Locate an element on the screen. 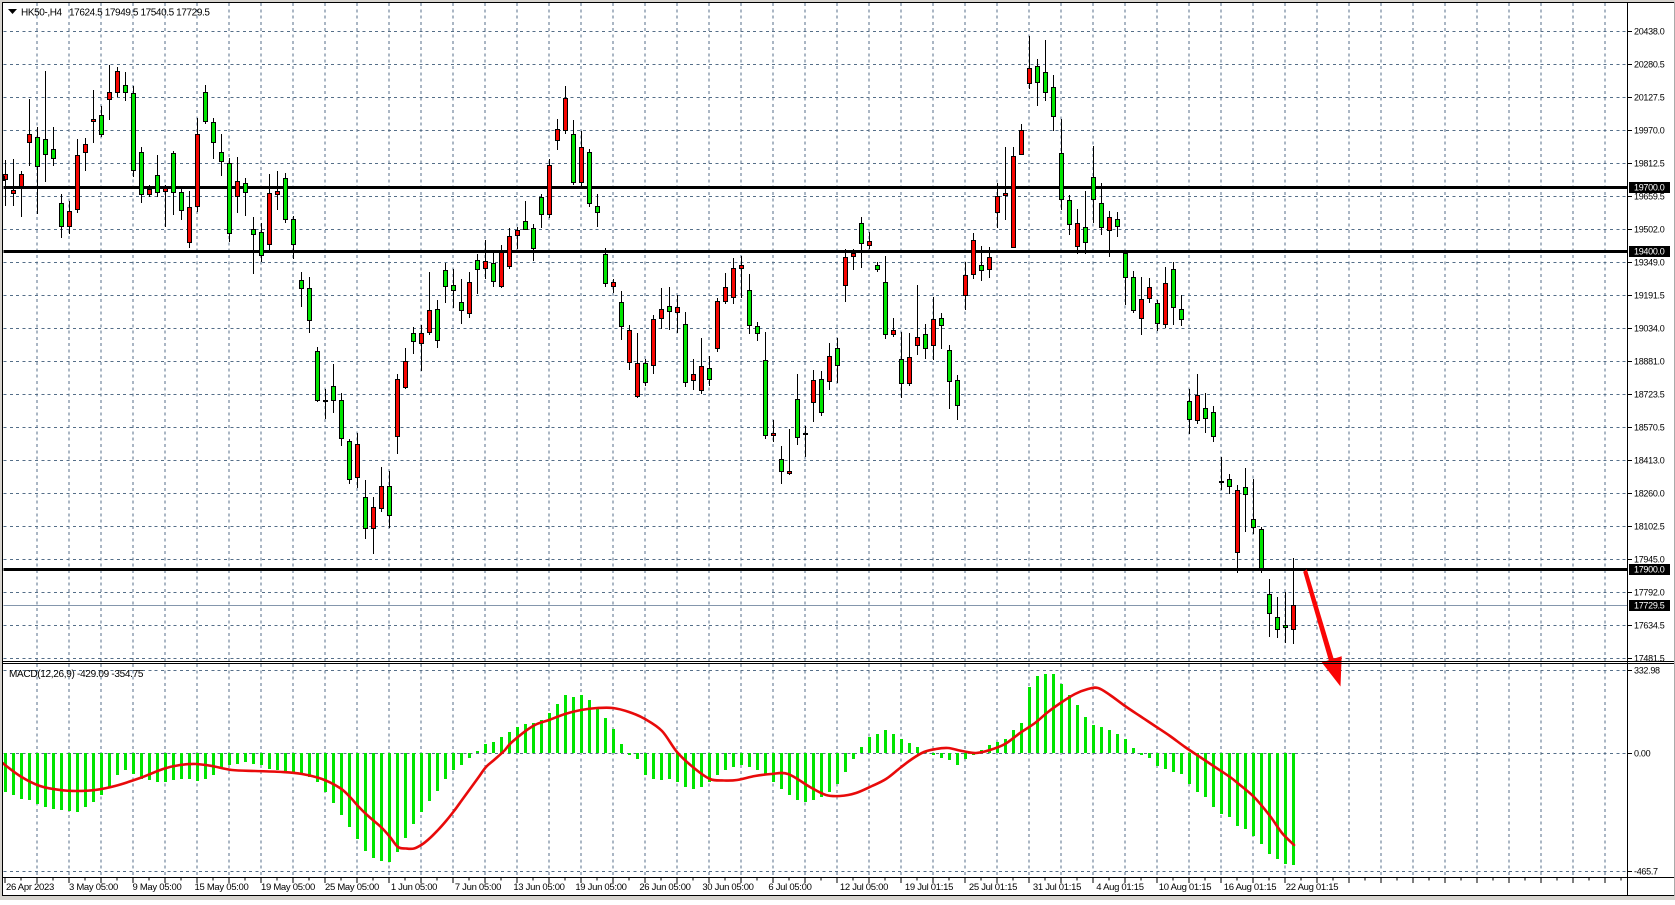 This screenshot has height=905, width=1675. svg-text: 19970.0 is located at coordinates (1649, 131).